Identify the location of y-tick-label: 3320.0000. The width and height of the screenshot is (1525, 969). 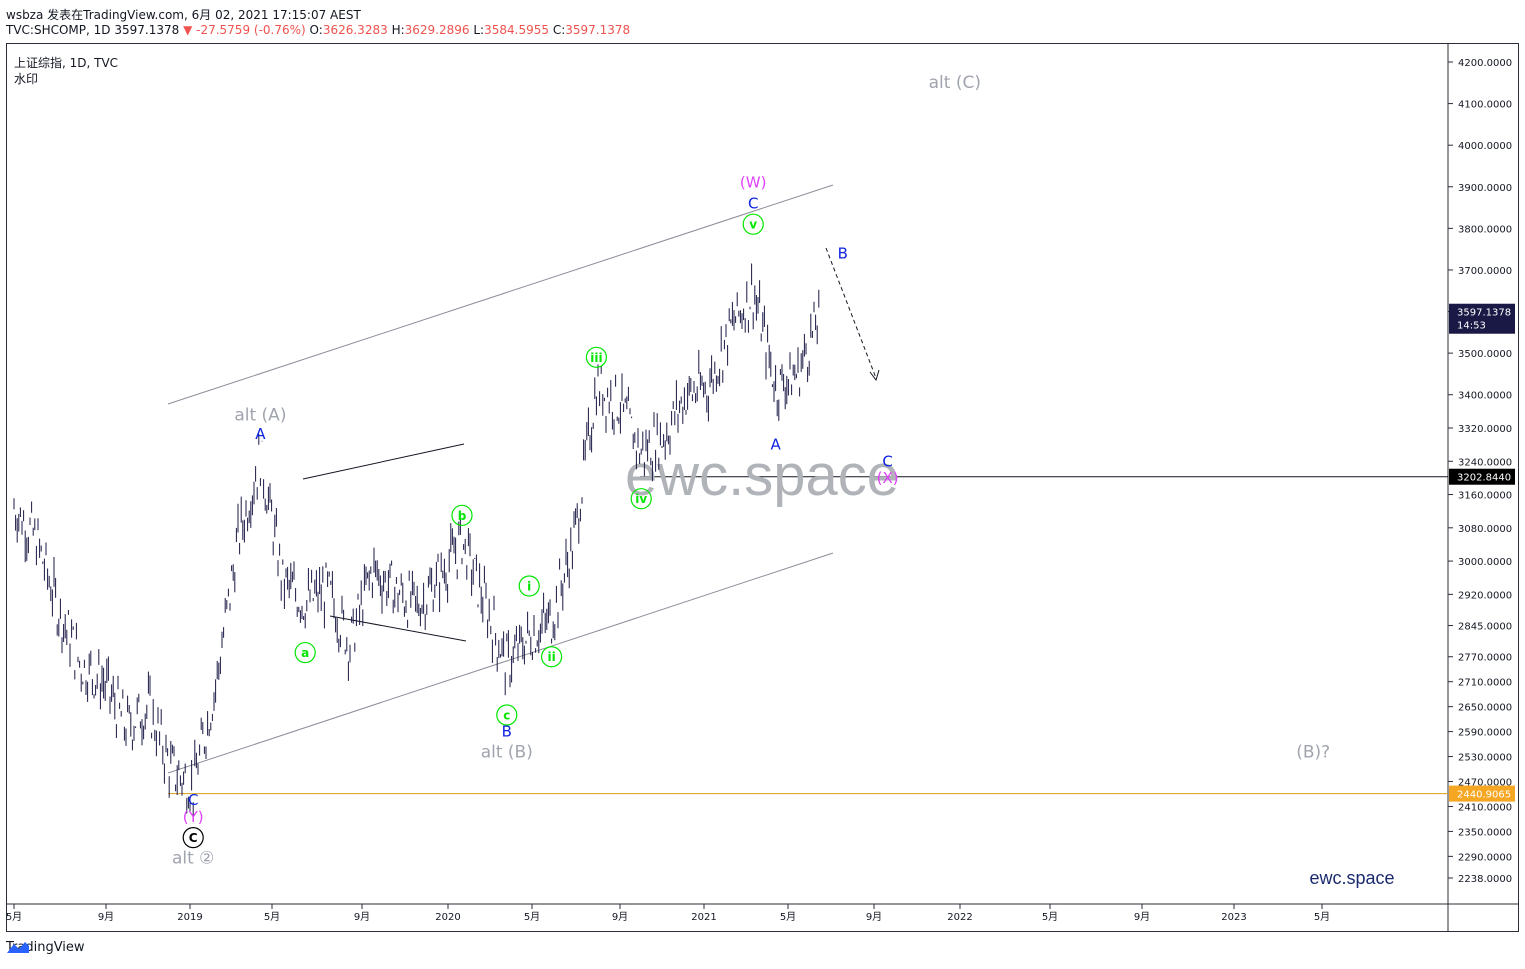
(1485, 429).